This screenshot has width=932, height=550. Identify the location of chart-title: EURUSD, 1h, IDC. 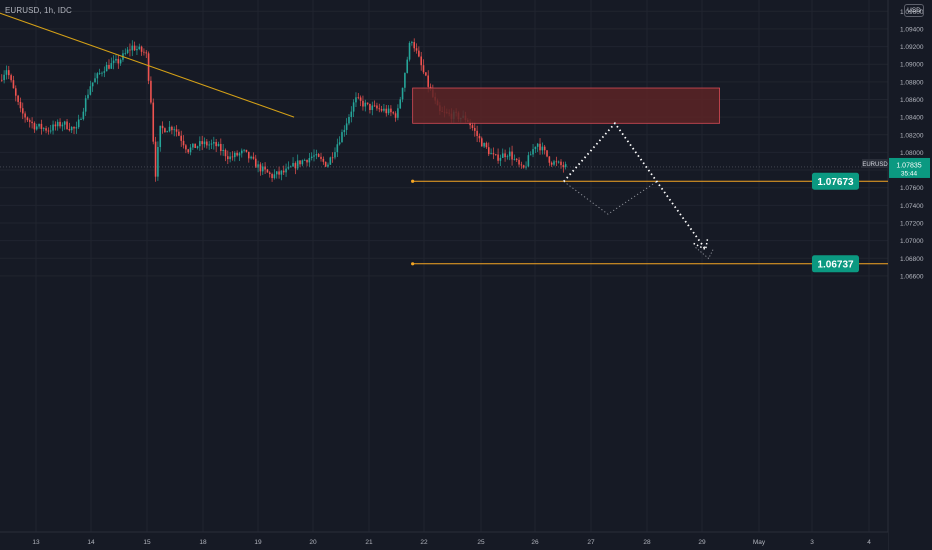
(38, 10).